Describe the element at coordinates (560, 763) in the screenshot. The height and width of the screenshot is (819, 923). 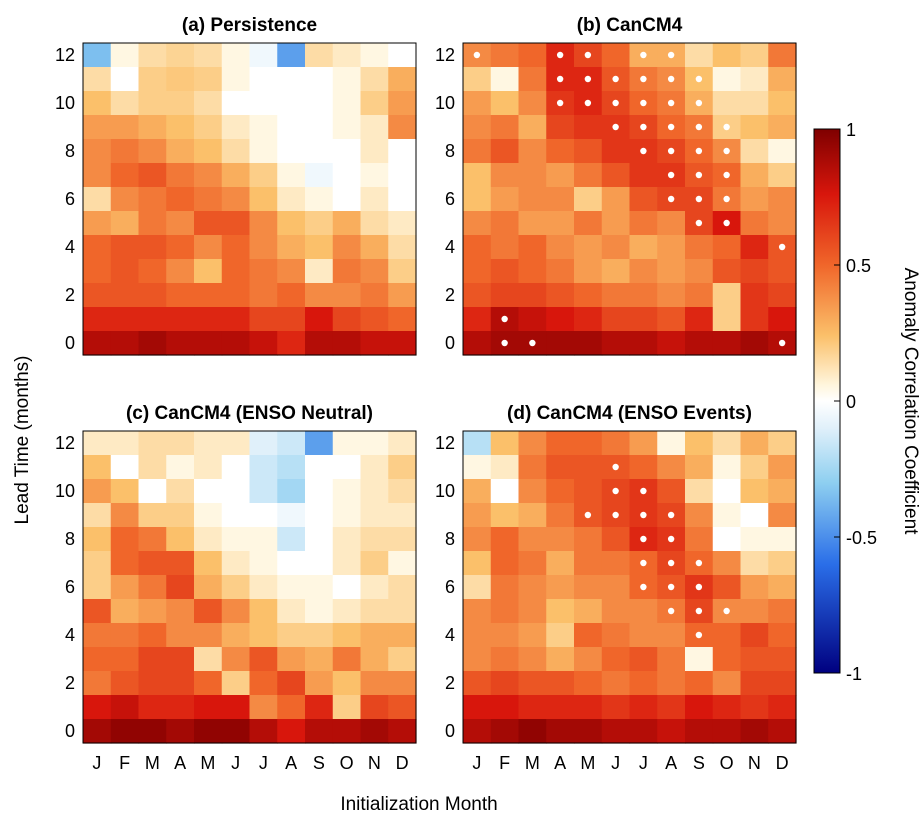
I see `x-tick-label: A` at that location.